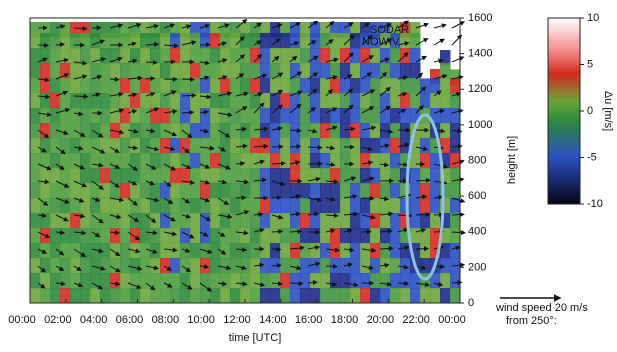 The height and width of the screenshot is (352, 617). Describe the element at coordinates (608, 111) in the screenshot. I see `colorbar-label: Δu [m/s]` at that location.